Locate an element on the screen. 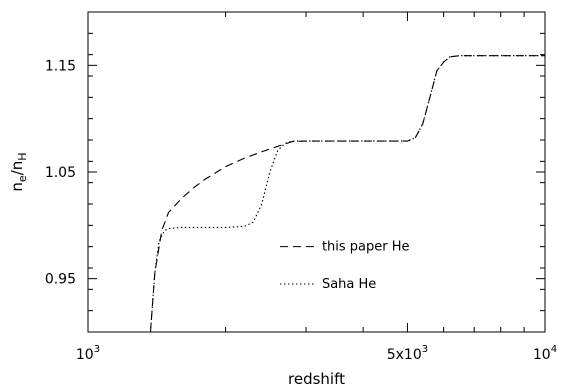  x-tick-labels: 10³ 5x10³ 10⁴ is located at coordinates (316, 353).